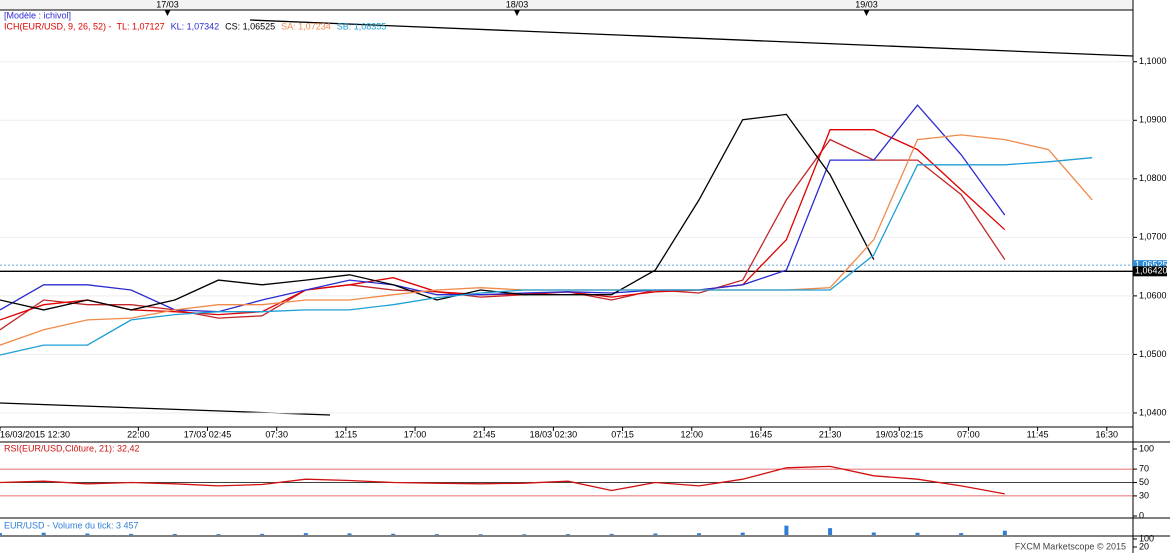 The height and width of the screenshot is (553, 1170). I want to click on y-tick-label: 1,0400, so click(1153, 412).